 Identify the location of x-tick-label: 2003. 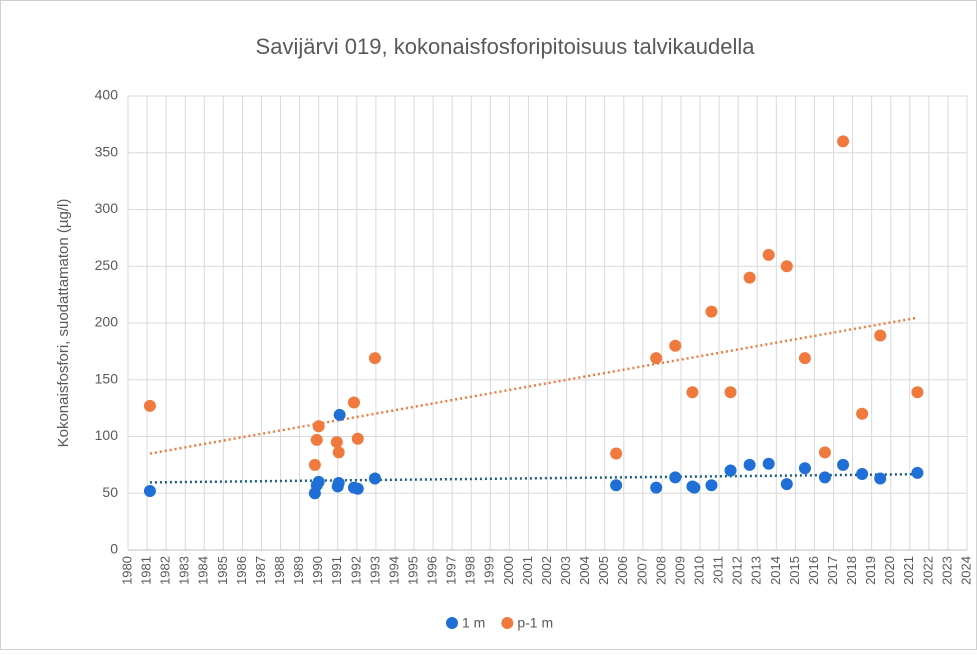
(565, 570).